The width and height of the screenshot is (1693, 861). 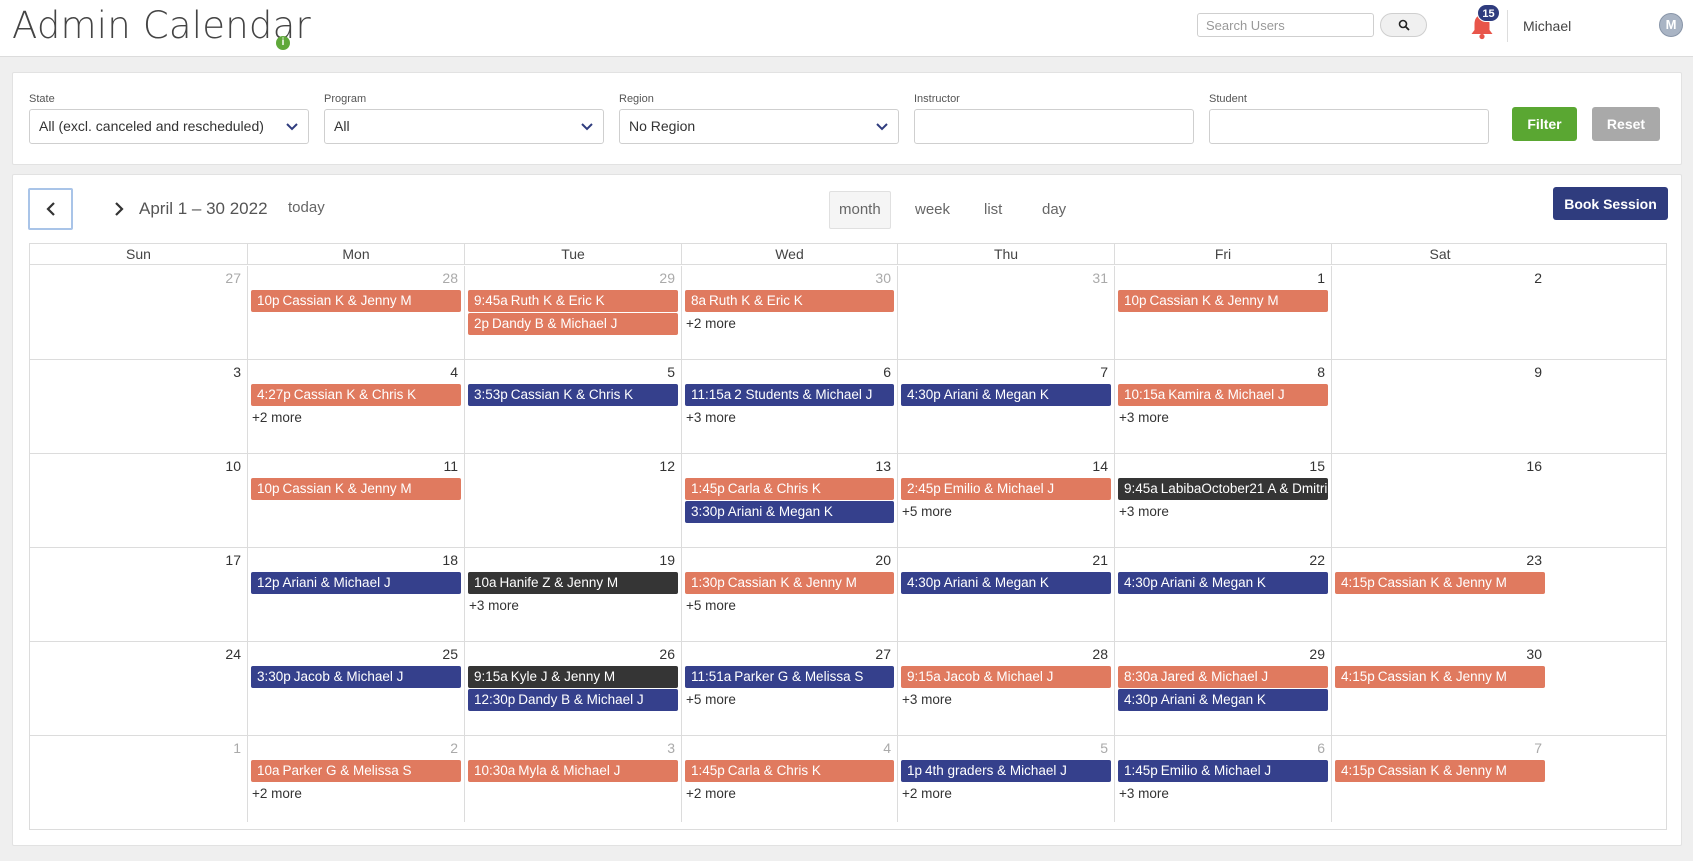 What do you see at coordinates (667, 560) in the screenshot?
I see `day-number: 19` at bounding box center [667, 560].